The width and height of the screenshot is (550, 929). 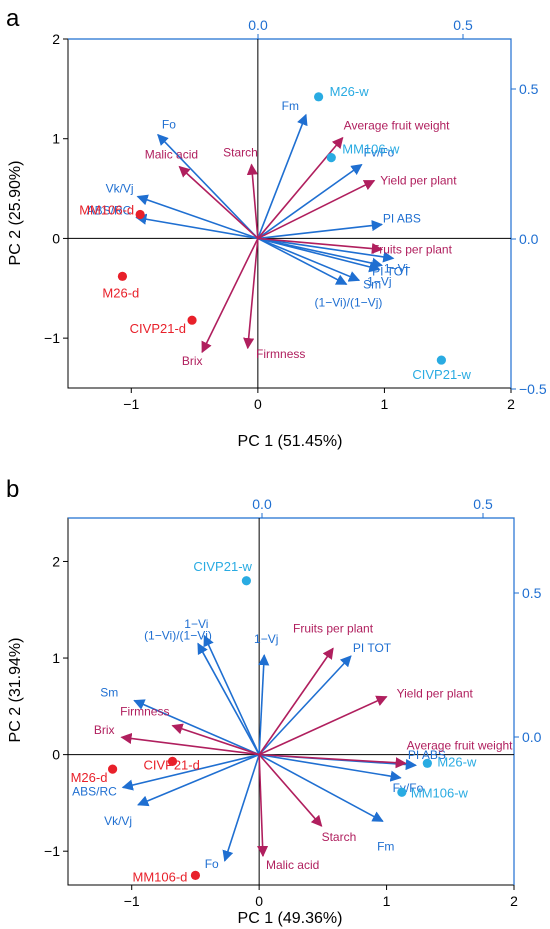 I want to click on x-tick-label: −1, so click(x=131, y=404).